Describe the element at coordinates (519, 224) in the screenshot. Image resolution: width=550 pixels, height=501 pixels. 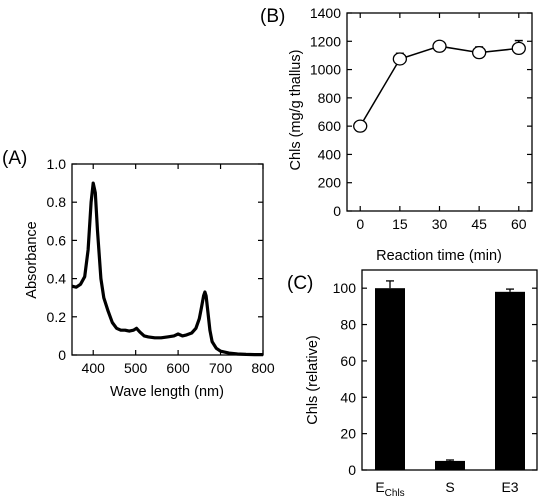
I see `panel-b-xtick-label: 60` at that location.